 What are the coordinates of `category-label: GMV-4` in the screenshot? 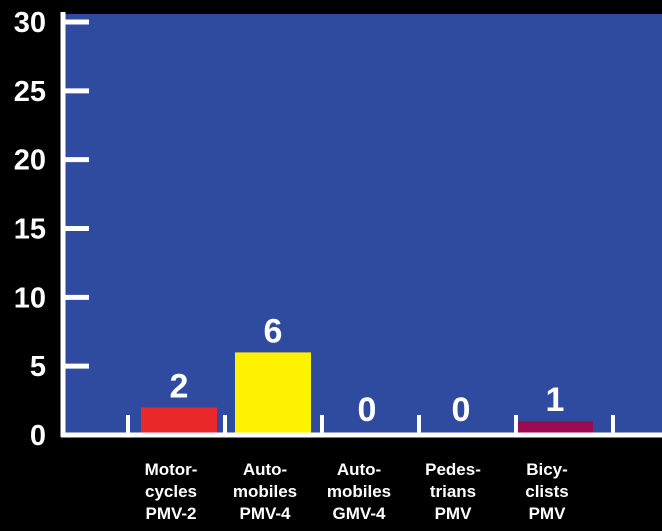 It's located at (359, 513).